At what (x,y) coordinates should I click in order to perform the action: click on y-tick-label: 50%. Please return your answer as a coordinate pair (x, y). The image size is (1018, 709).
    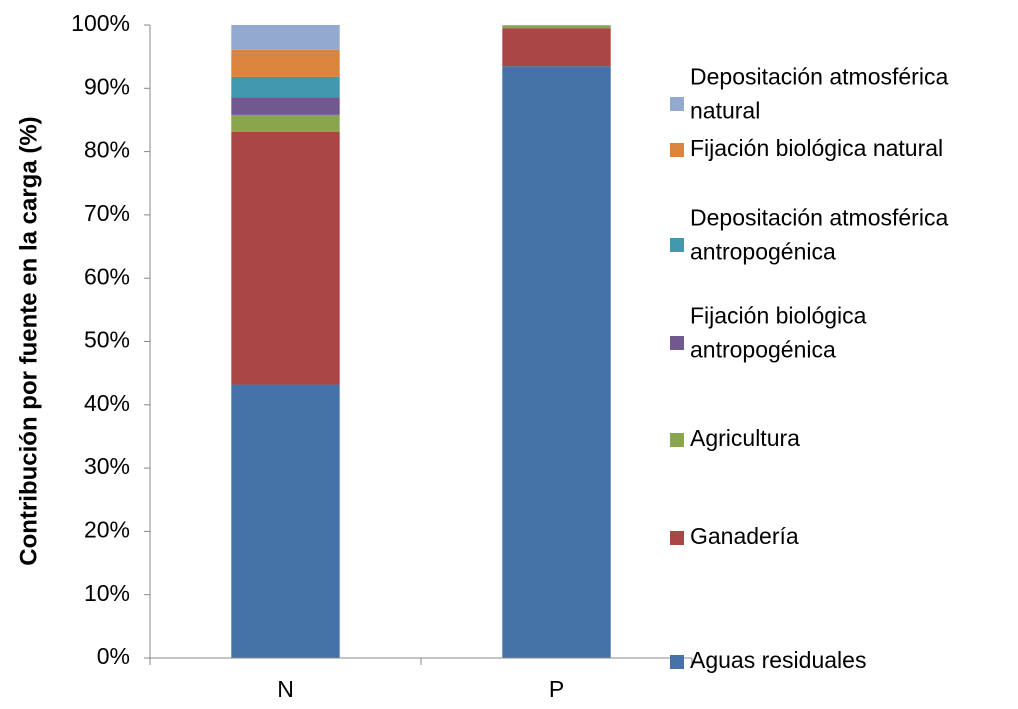
    Looking at the image, I should click on (107, 340).